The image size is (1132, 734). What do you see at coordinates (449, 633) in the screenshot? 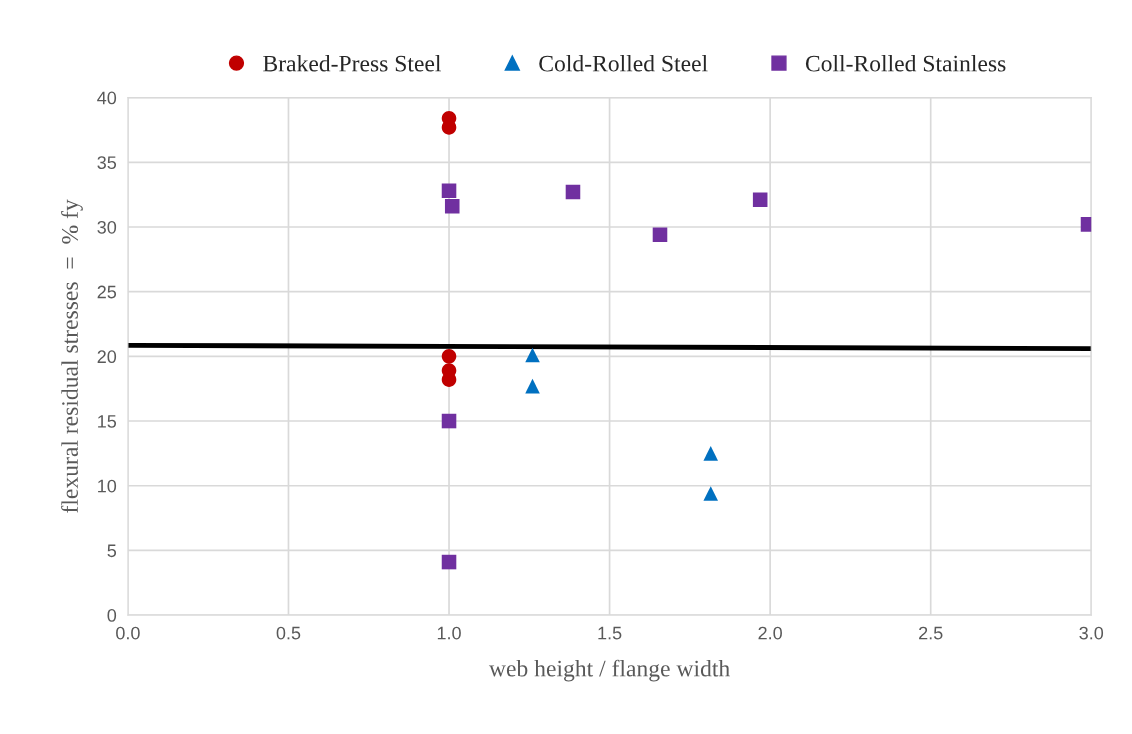
I see `x-tick-label: 1.0` at bounding box center [449, 633].